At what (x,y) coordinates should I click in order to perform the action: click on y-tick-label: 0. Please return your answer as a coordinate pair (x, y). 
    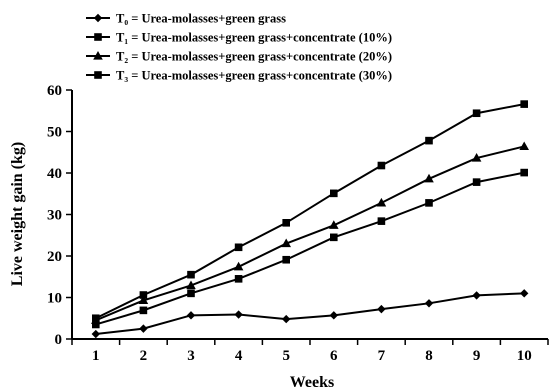
    Looking at the image, I should click on (59, 340).